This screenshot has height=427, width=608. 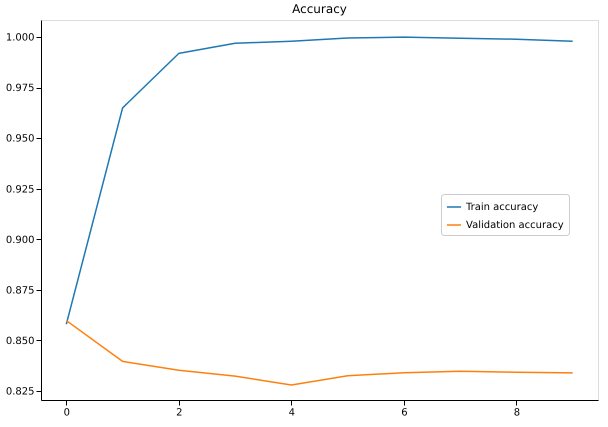 What do you see at coordinates (319, 9) in the screenshot?
I see `chart-title: Accuracy` at bounding box center [319, 9].